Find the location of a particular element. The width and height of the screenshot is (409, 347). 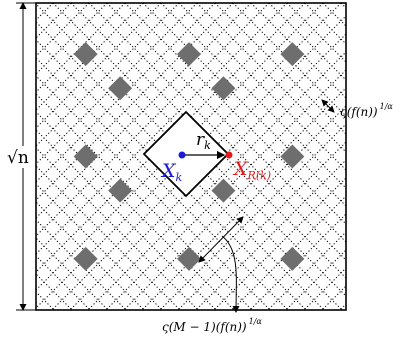

radius-label: rk is located at coordinates (203, 141).